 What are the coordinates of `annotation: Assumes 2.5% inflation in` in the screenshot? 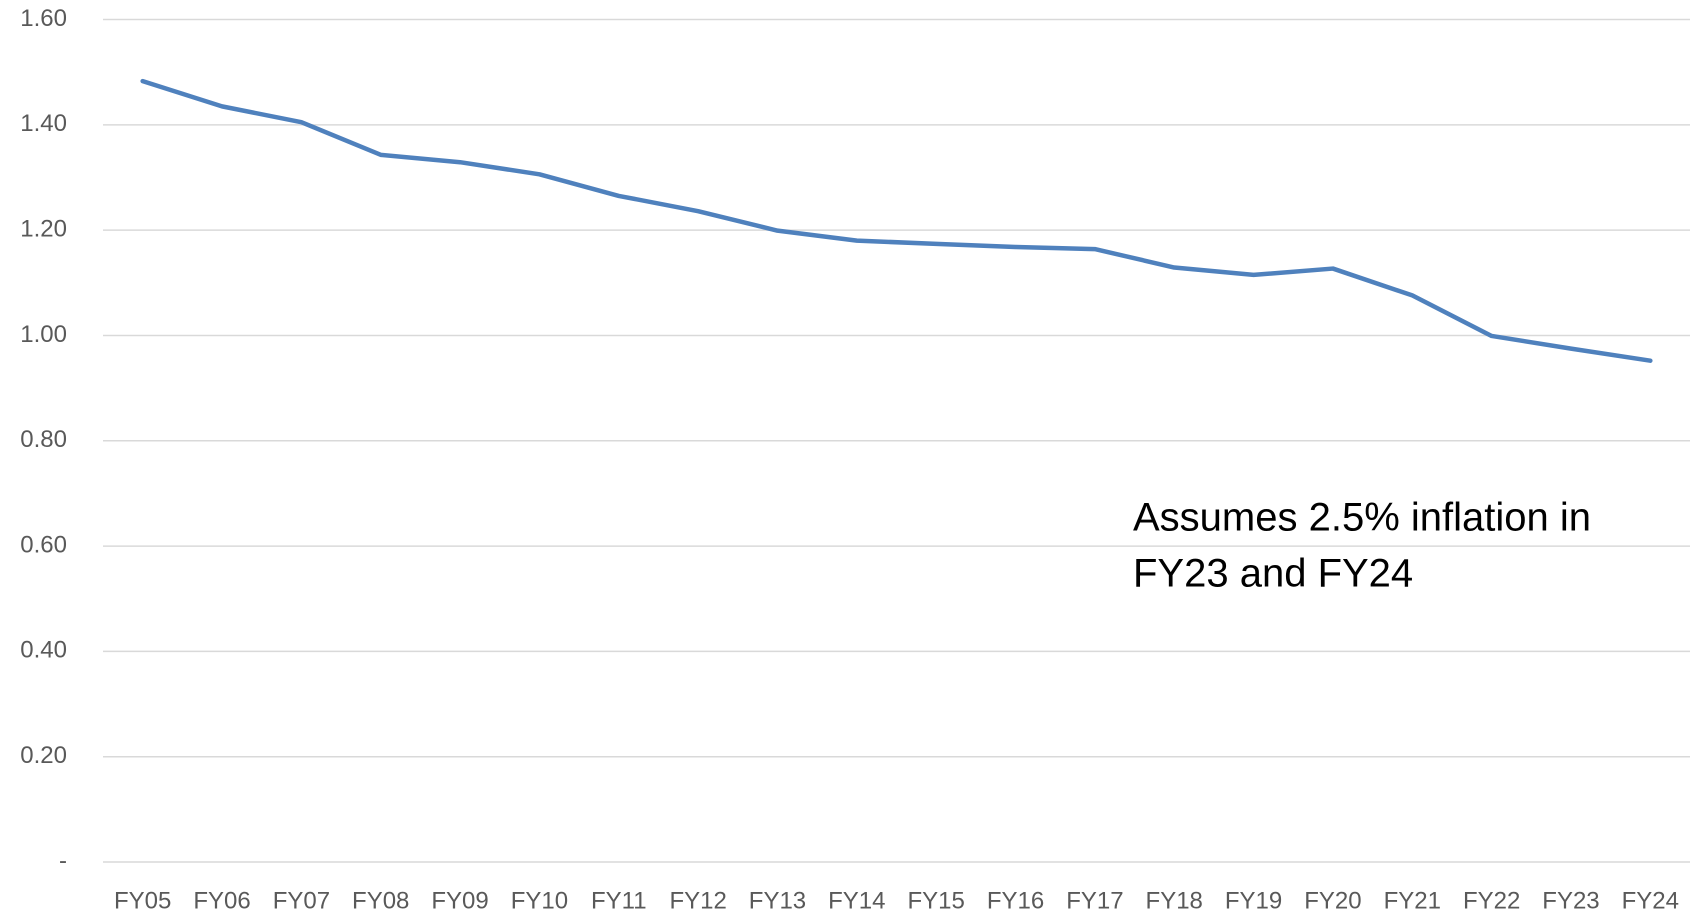 It's located at (1362, 518).